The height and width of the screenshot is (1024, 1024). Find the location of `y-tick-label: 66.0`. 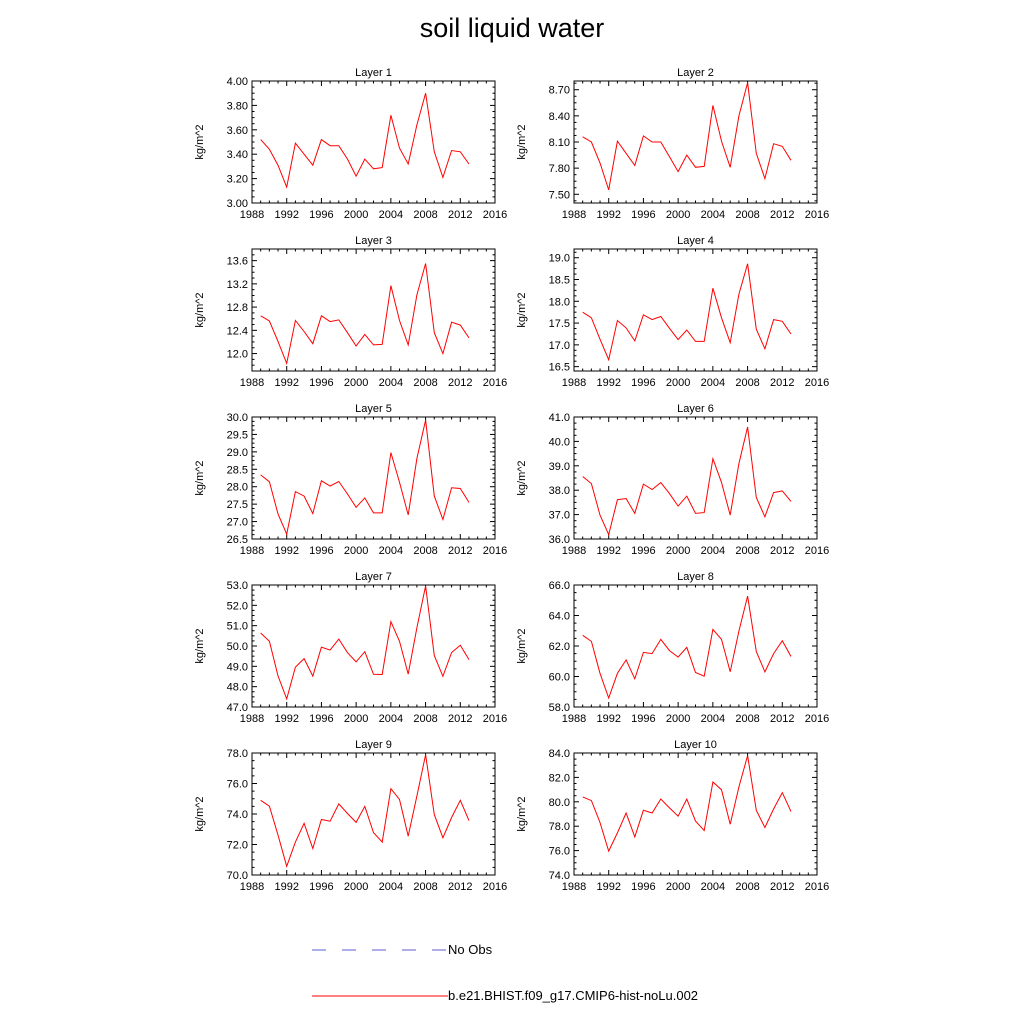

y-tick-label: 66.0 is located at coordinates (559, 586).